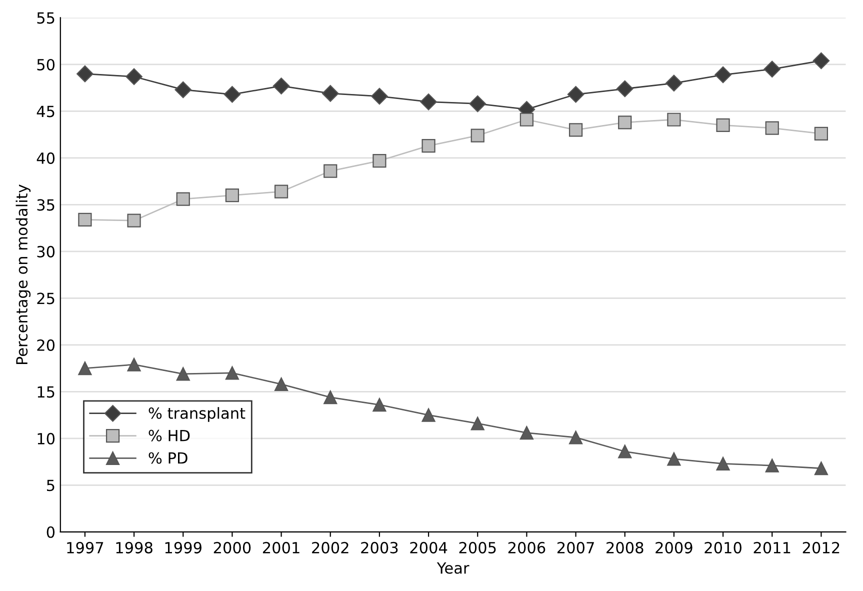 Image resolution: width=863 pixels, height=591 pixels. What do you see at coordinates (45, 298) in the screenshot?
I see `y-tick-label: 25` at bounding box center [45, 298].